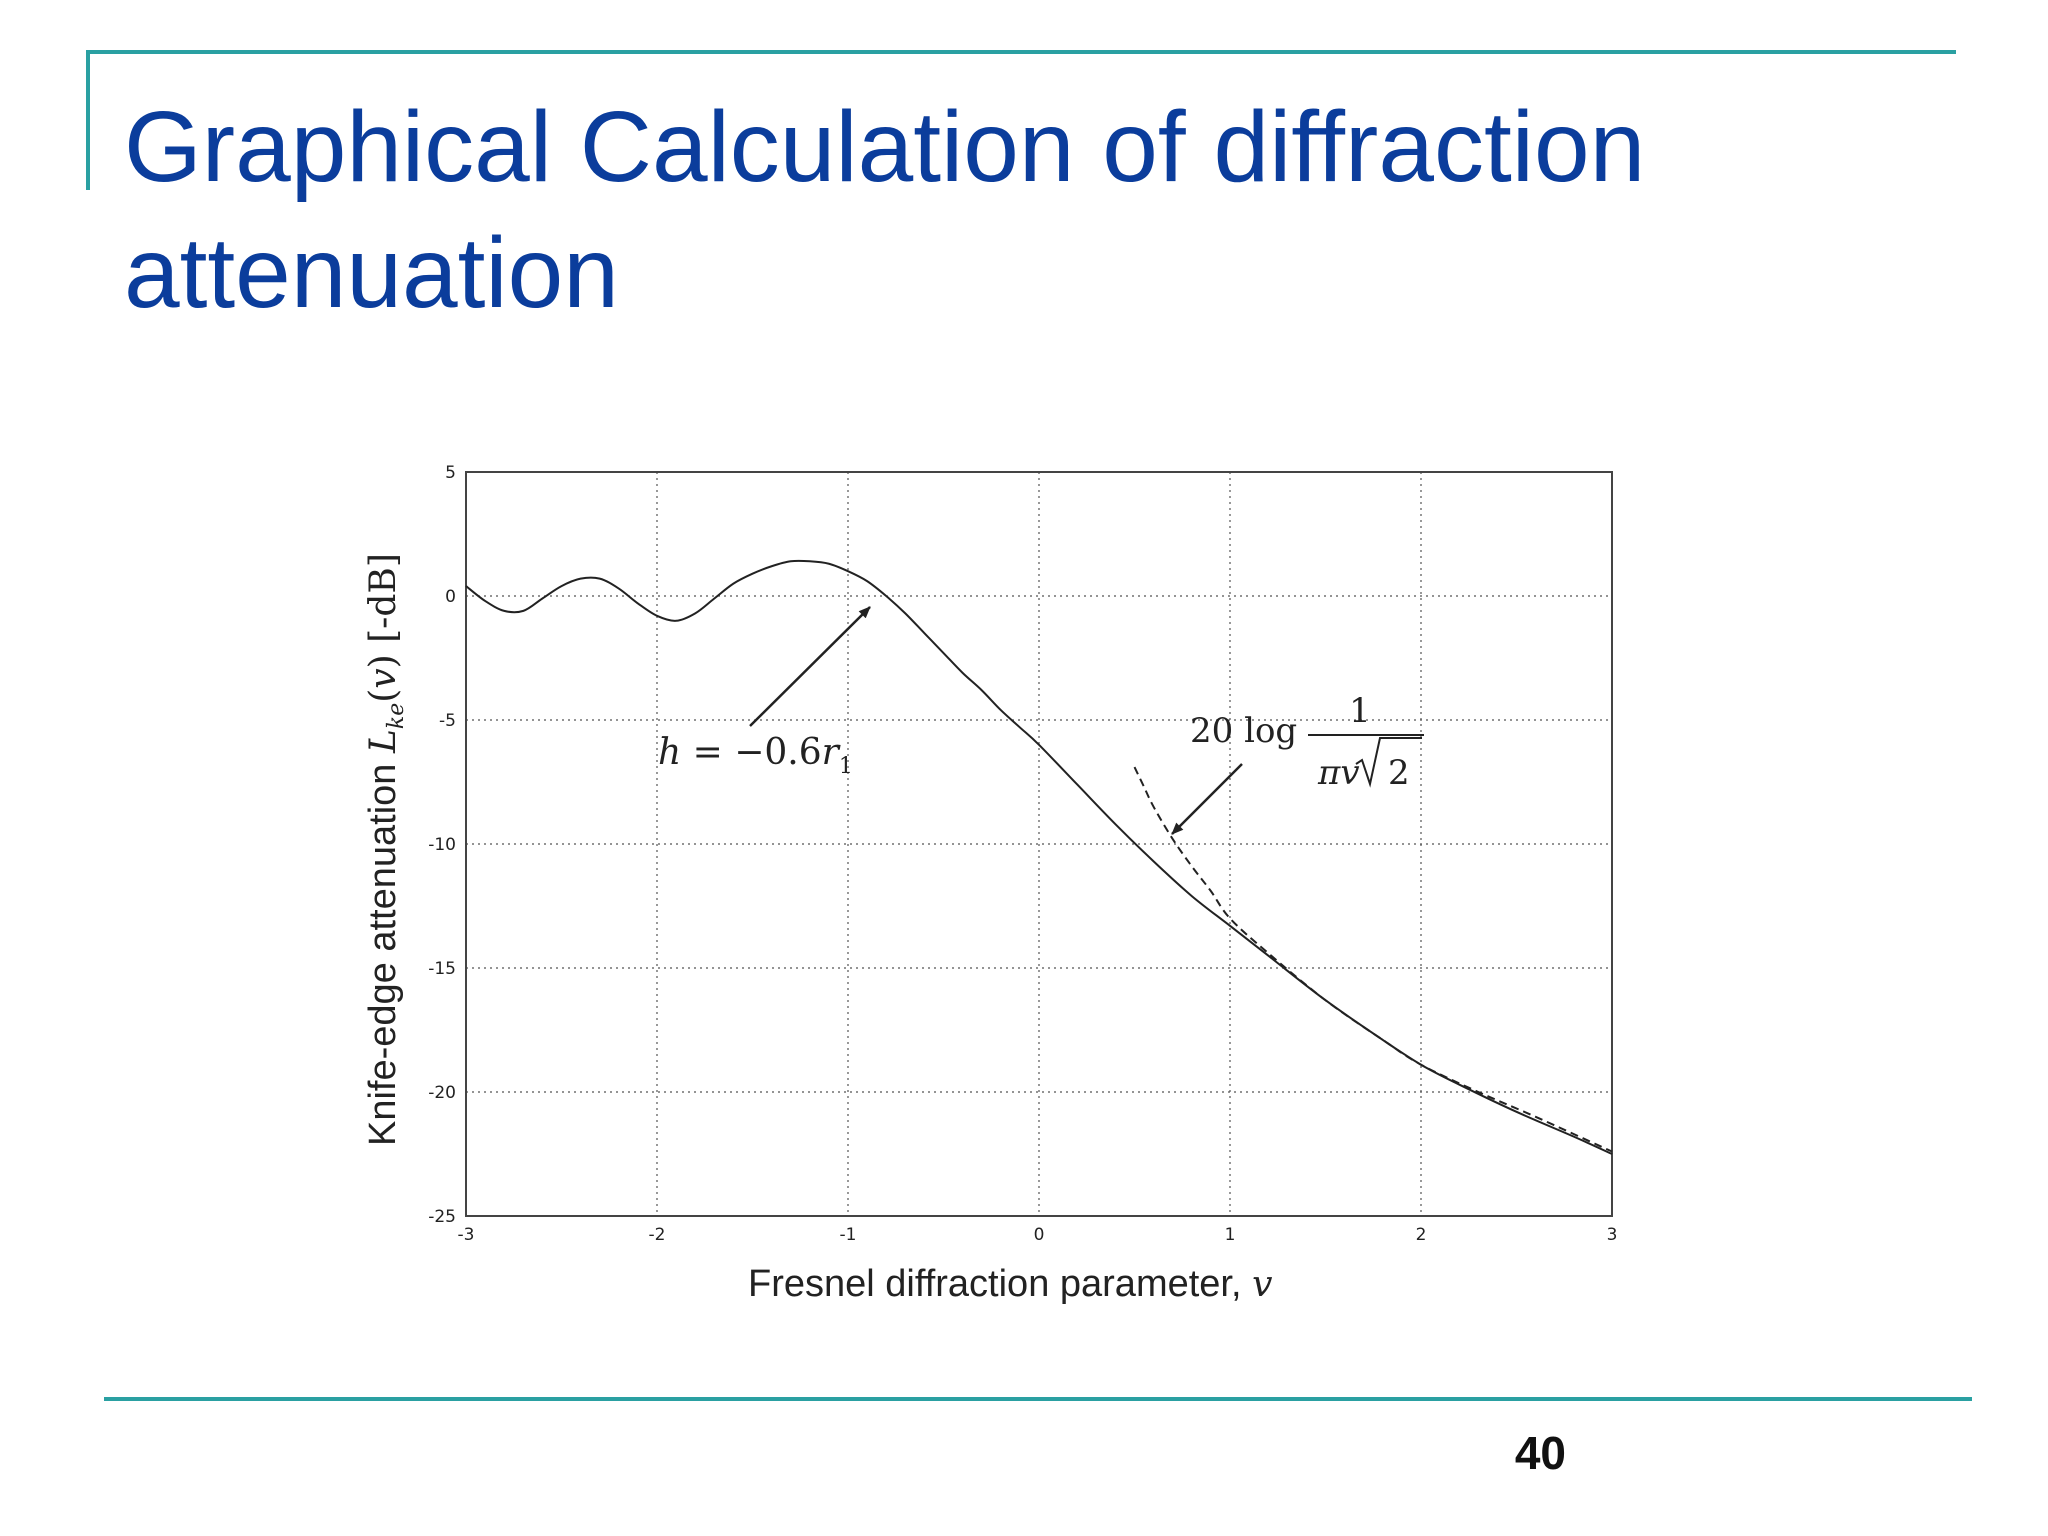 This screenshot has height=1536, width=2048. Describe the element at coordinates (442, 969) in the screenshot. I see `y-tick-label: -15` at that location.